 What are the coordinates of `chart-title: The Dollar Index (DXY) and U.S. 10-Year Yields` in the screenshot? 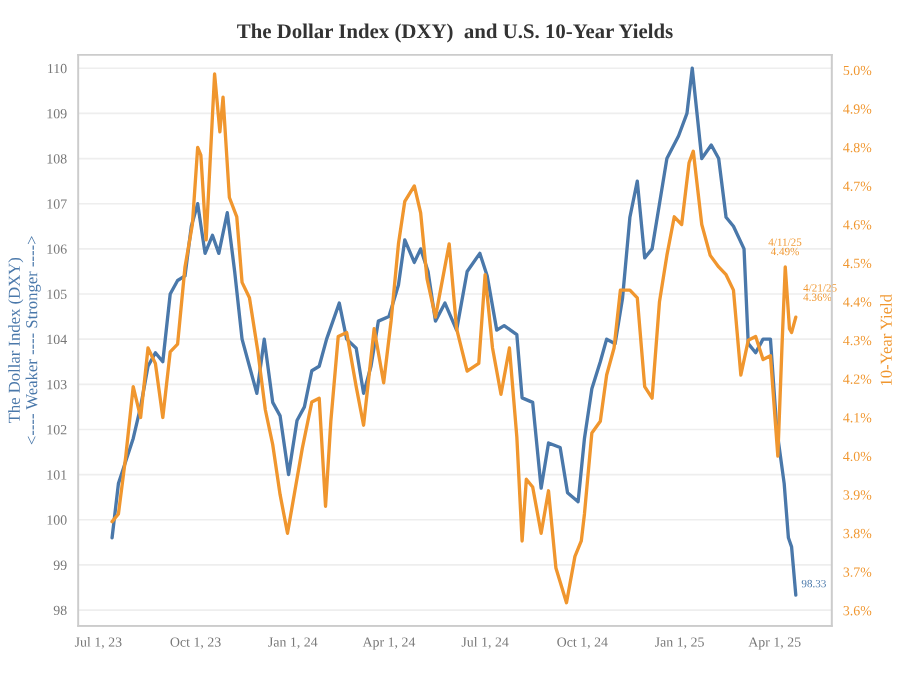 It's located at (455, 33).